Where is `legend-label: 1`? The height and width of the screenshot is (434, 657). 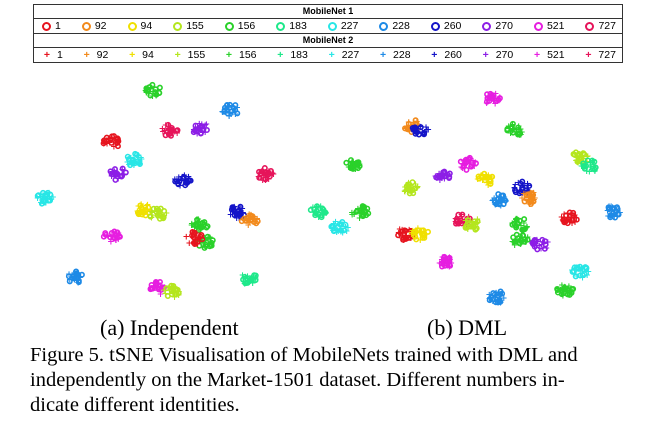 legend-label: 1 is located at coordinates (60, 55).